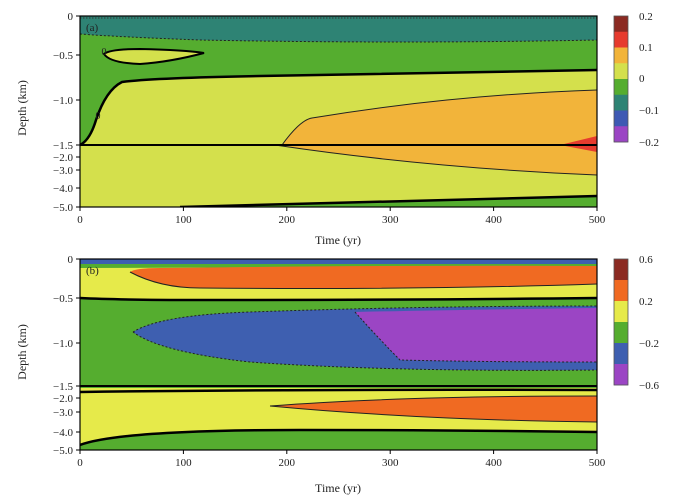 Image resolution: width=675 pixels, height=498 pixels. Describe the element at coordinates (22, 352) in the screenshot. I see `panel-b-ylabel: Depth (km)` at that location.